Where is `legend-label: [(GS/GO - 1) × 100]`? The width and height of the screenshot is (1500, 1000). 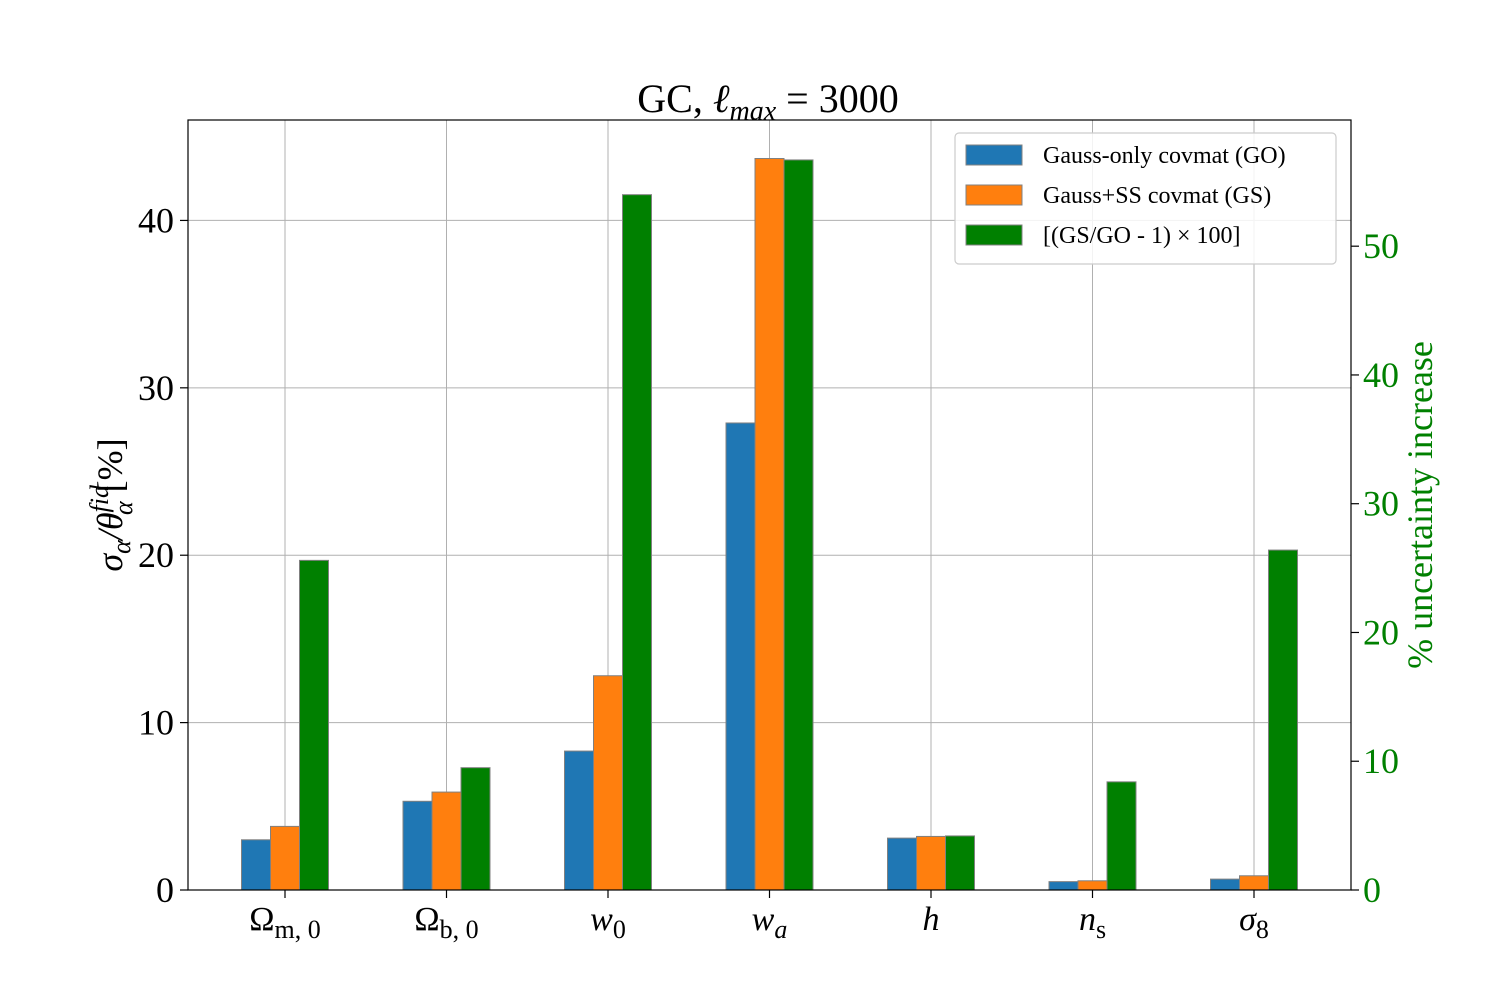 legend-label: [(GS/GO - 1) × 100] is located at coordinates (1142, 236).